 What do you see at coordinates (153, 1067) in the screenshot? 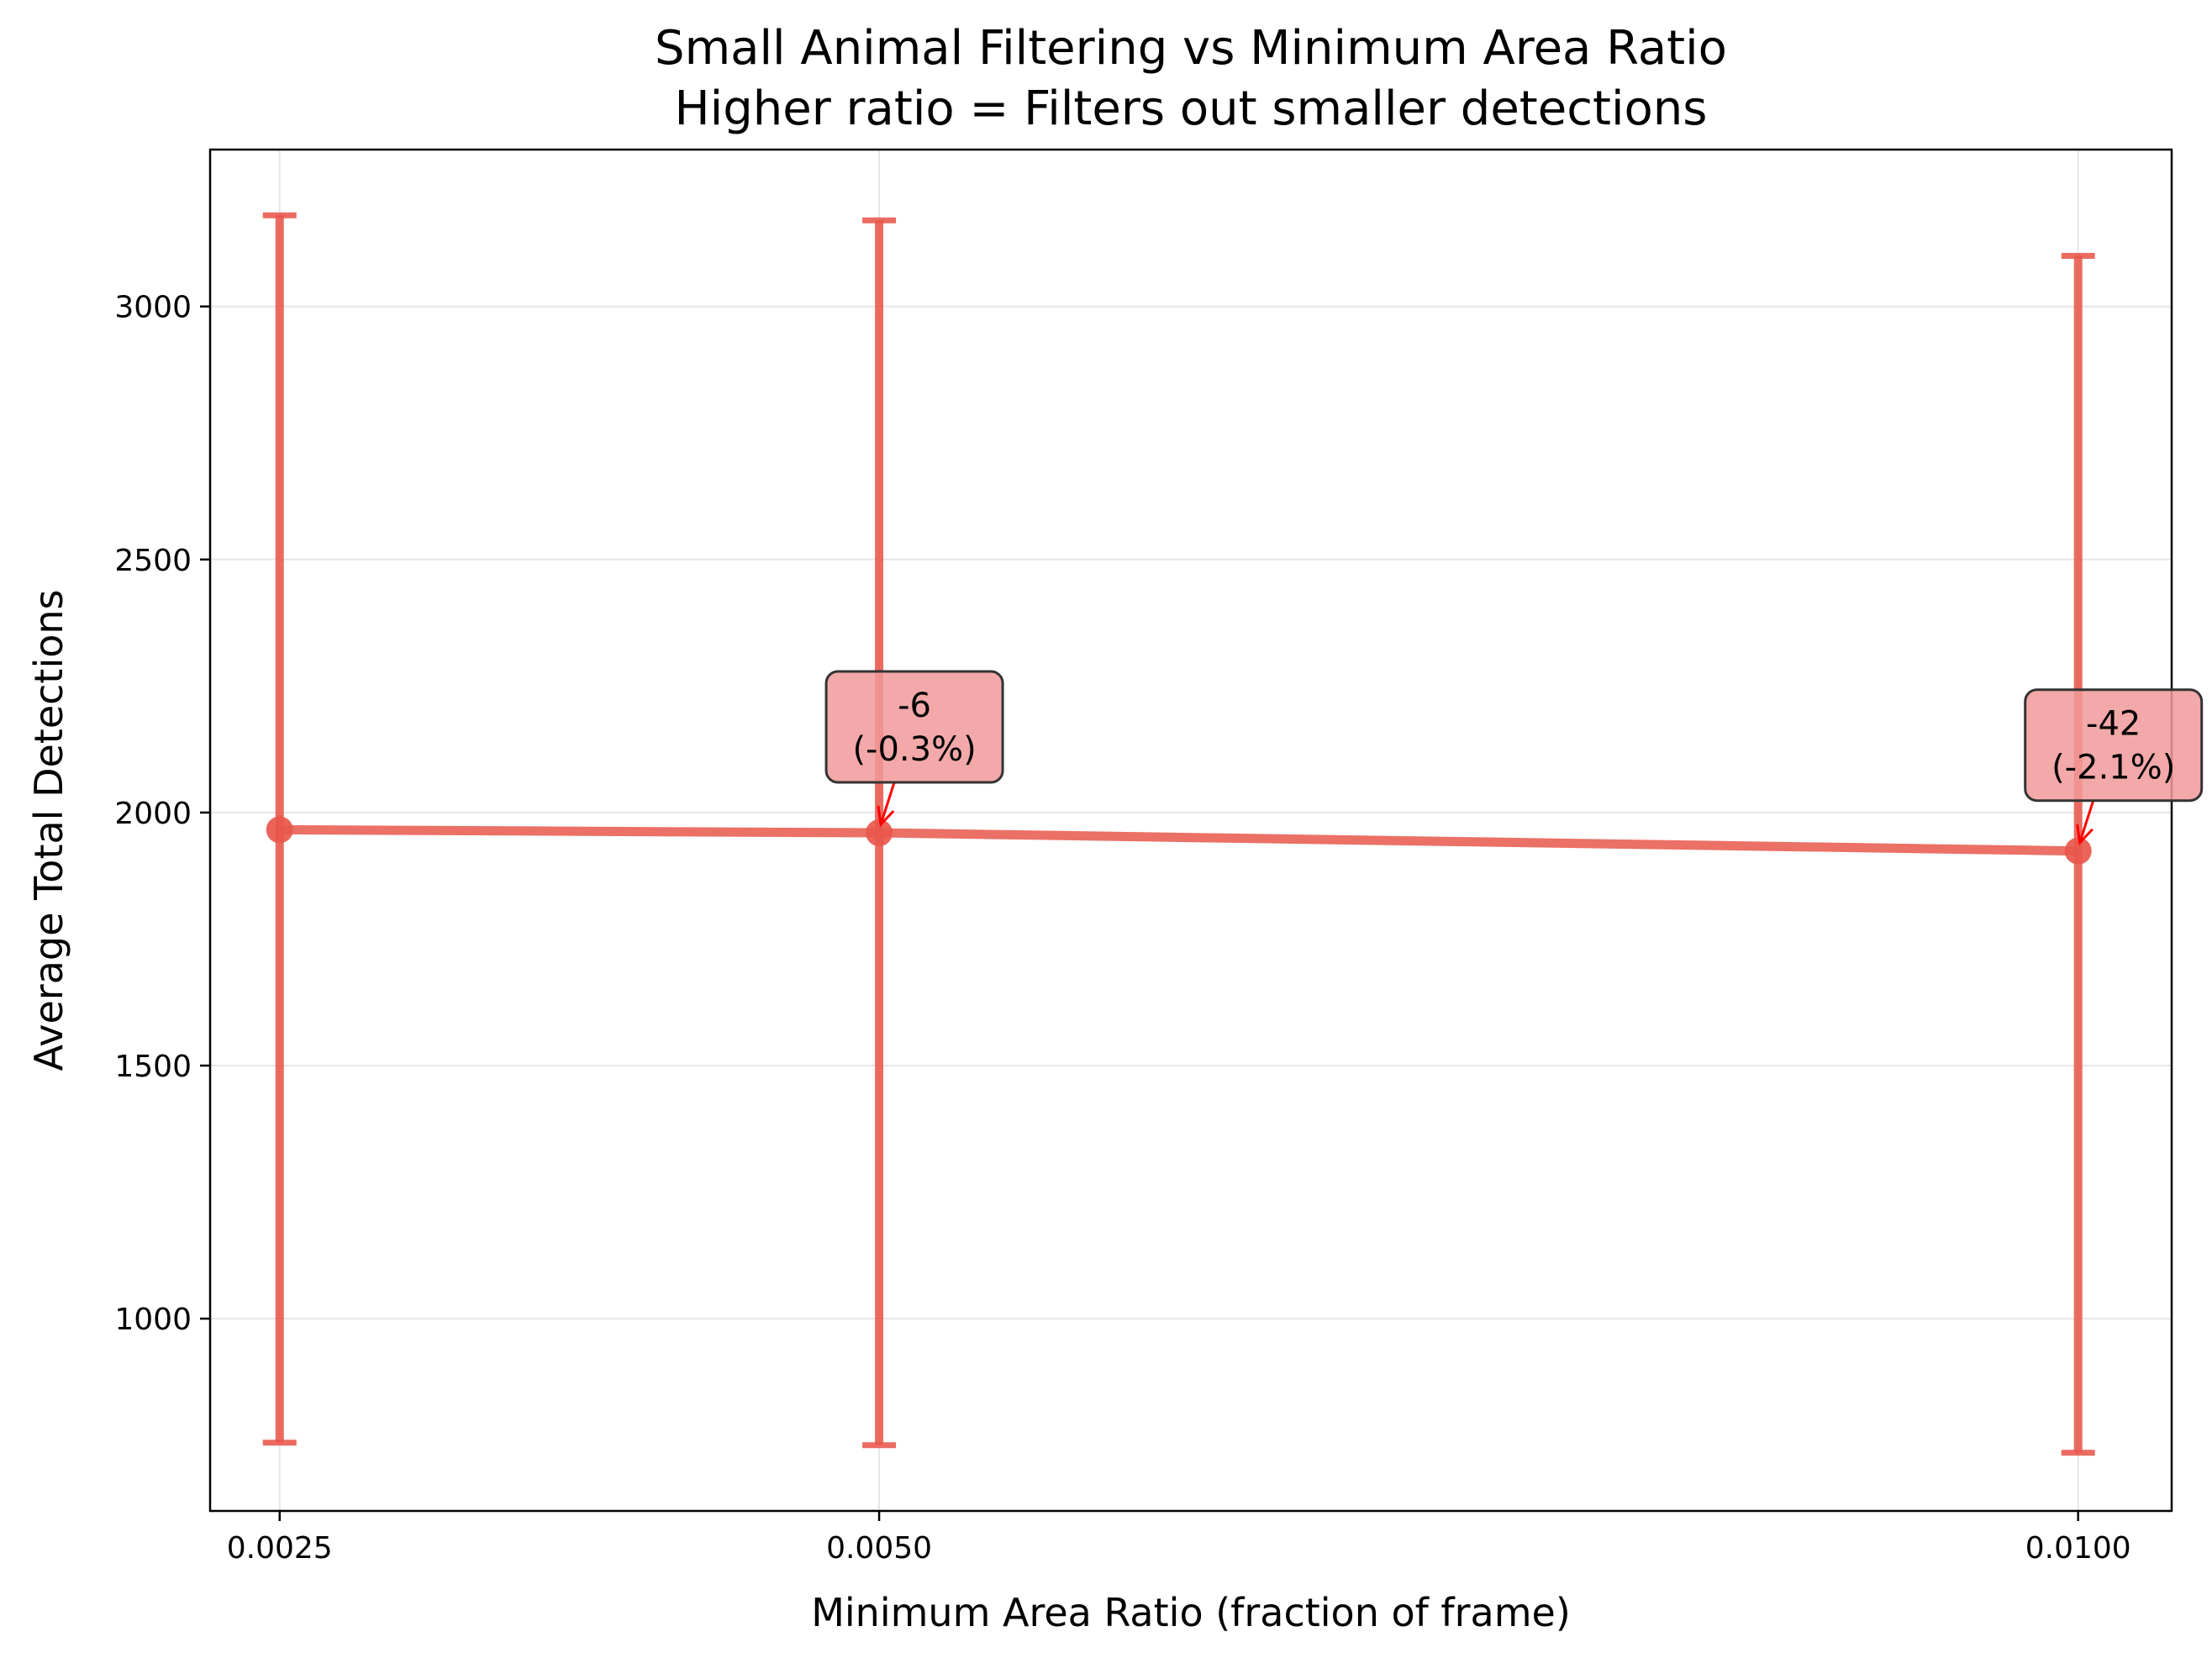
I see `y-tick-label: 1500` at bounding box center [153, 1067].